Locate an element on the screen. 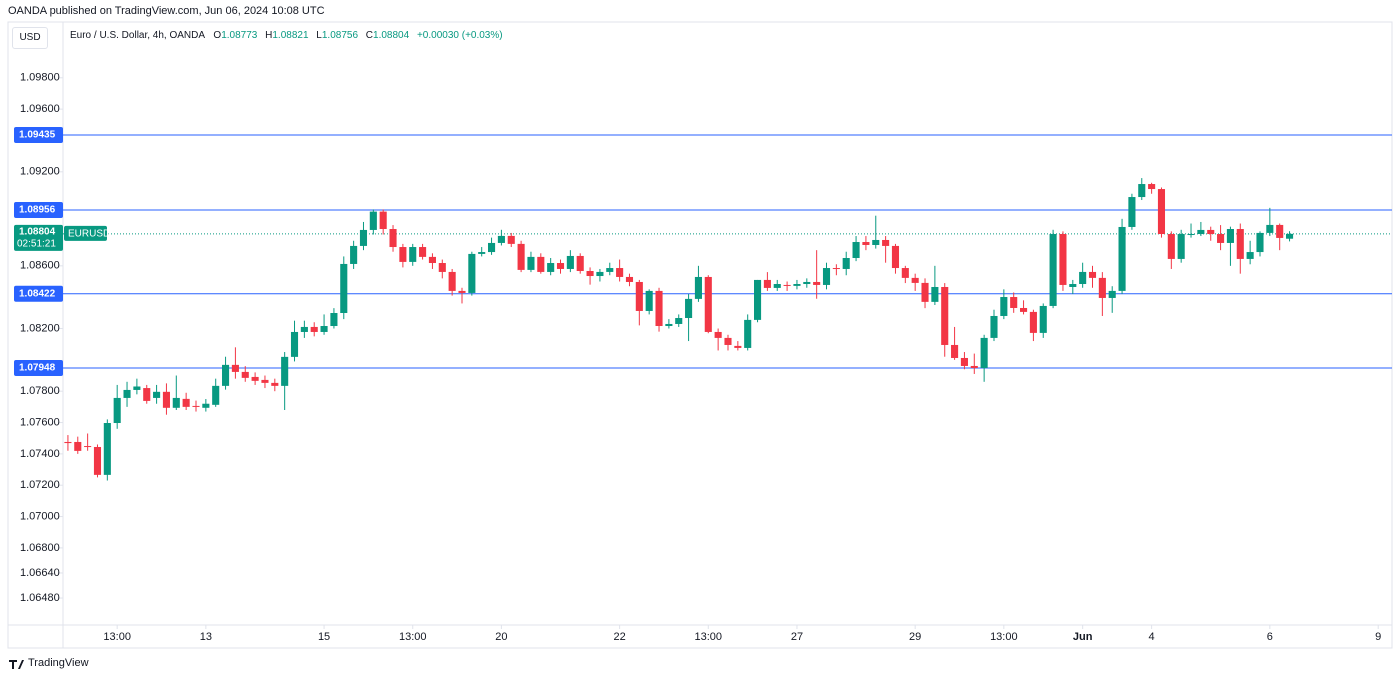  y-tick-label: 1.07200 is located at coordinates (40, 485).